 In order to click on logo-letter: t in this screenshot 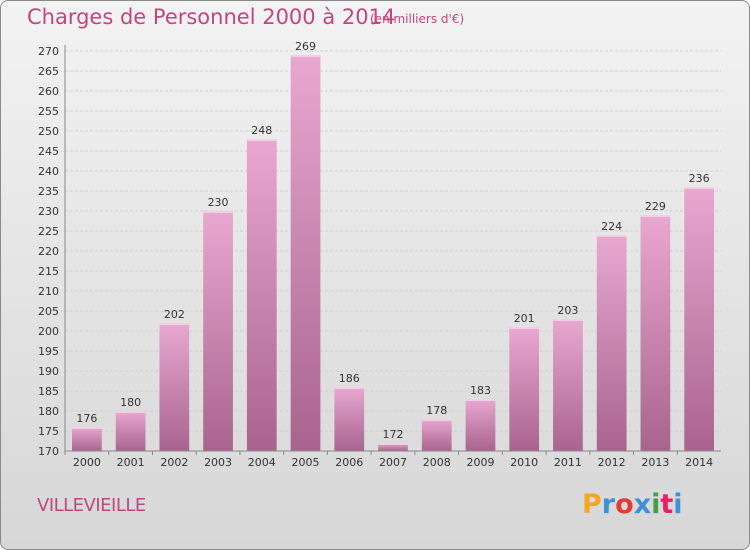, I will do `click(667, 504)`.